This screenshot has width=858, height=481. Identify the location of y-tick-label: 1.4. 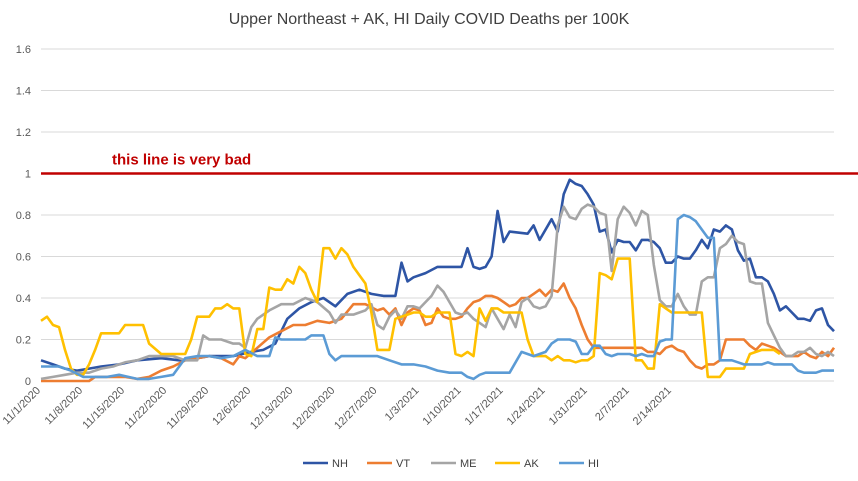
(23, 92).